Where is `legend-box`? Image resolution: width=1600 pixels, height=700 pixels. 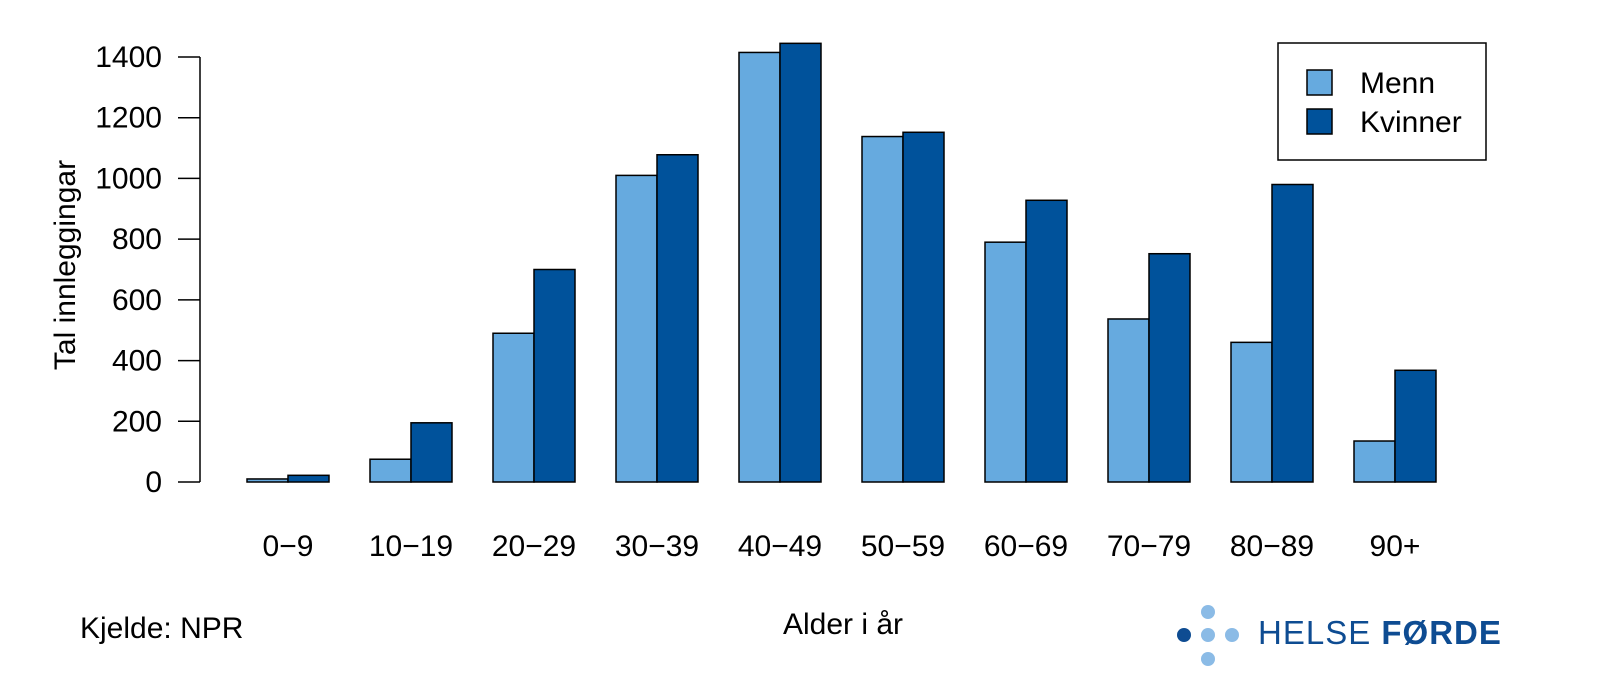 legend-box is located at coordinates (1382, 101).